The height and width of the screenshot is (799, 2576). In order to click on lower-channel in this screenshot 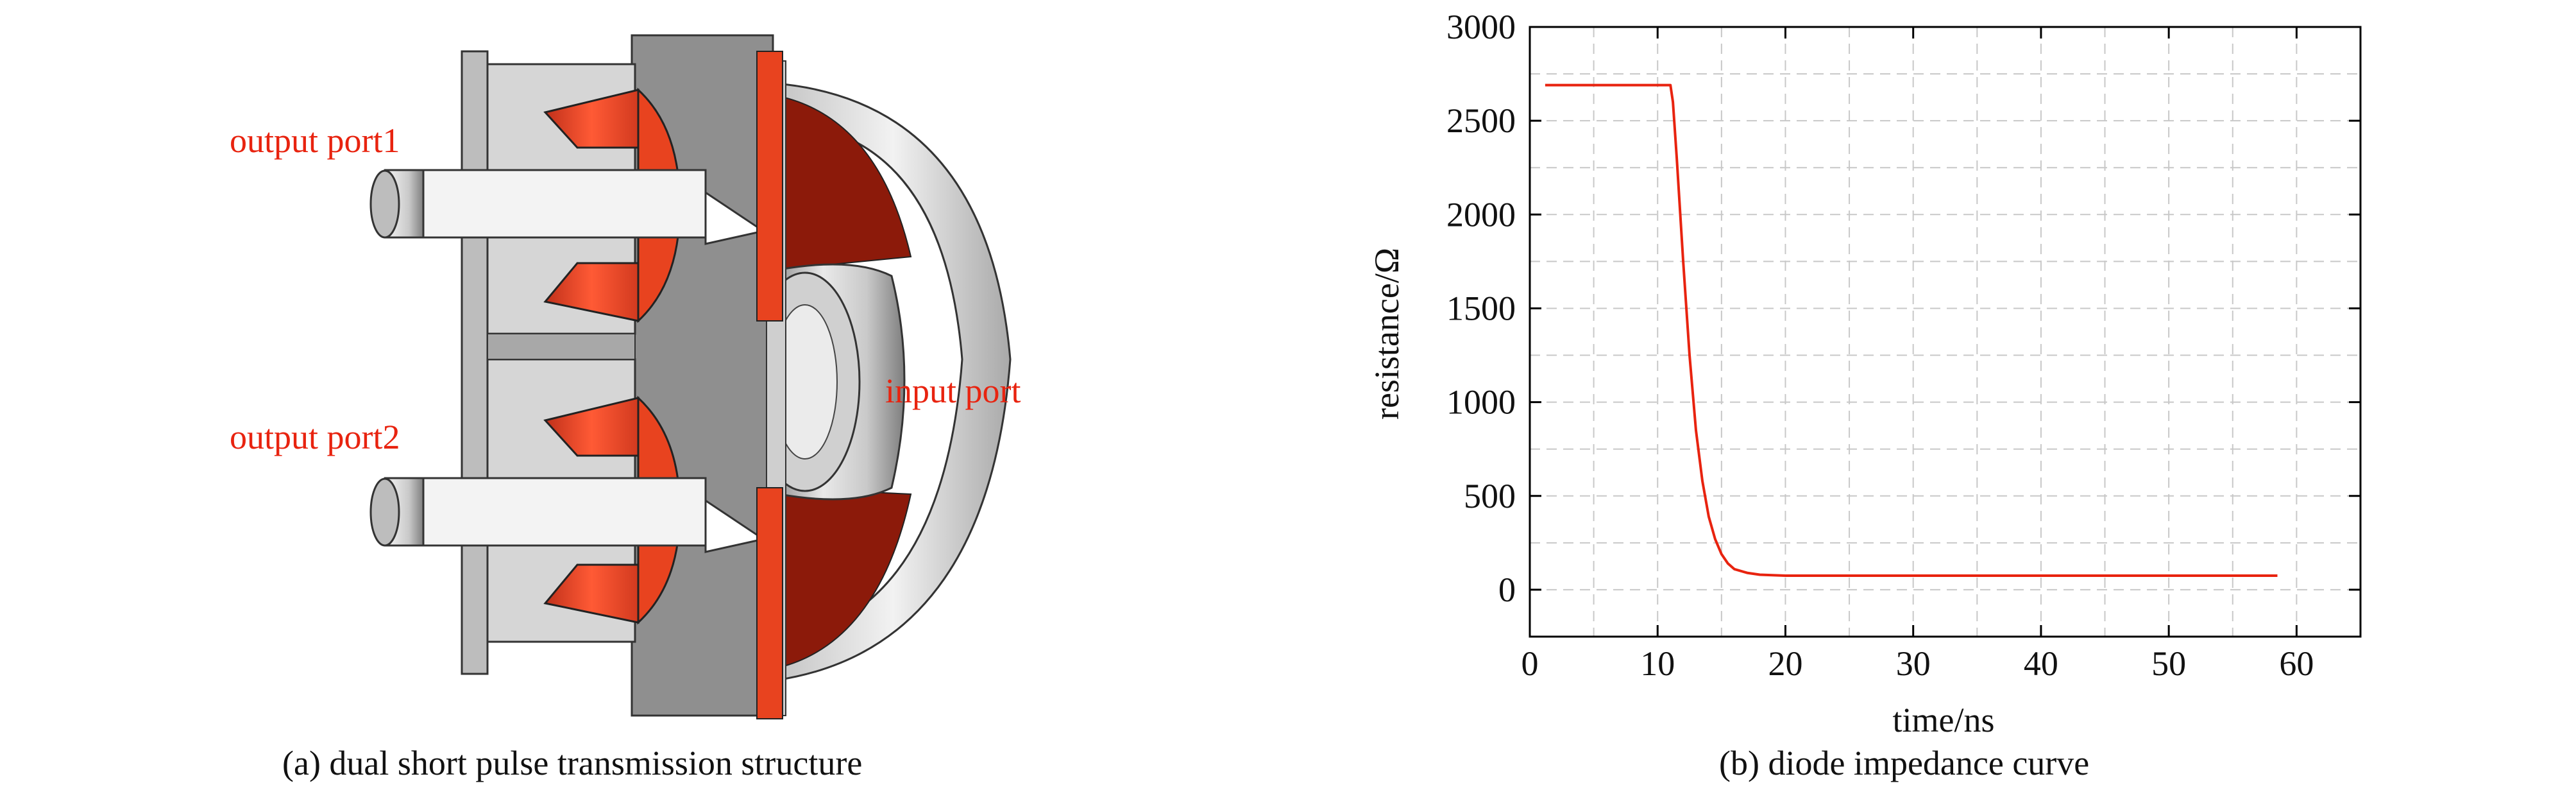, I will do `click(567, 501)`.